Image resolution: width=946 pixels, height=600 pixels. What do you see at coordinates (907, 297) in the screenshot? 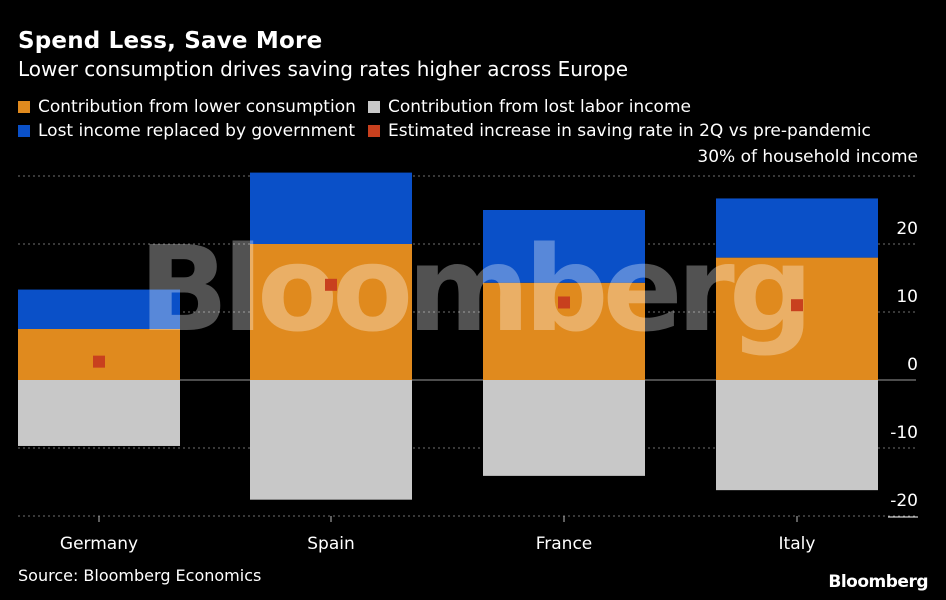
I see `y-tick-label-10: 10` at bounding box center [907, 297].